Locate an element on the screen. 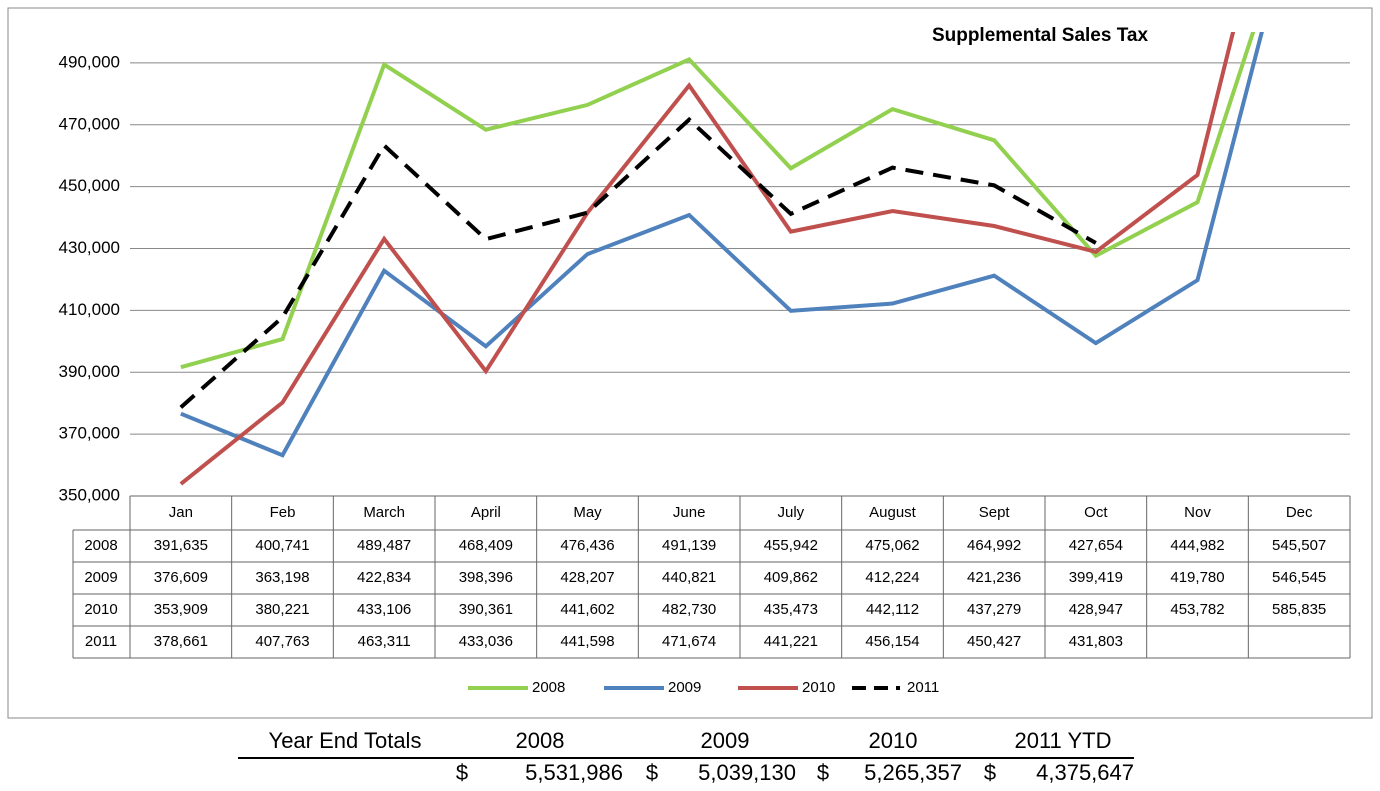  row-label: 2008 is located at coordinates (100, 545).